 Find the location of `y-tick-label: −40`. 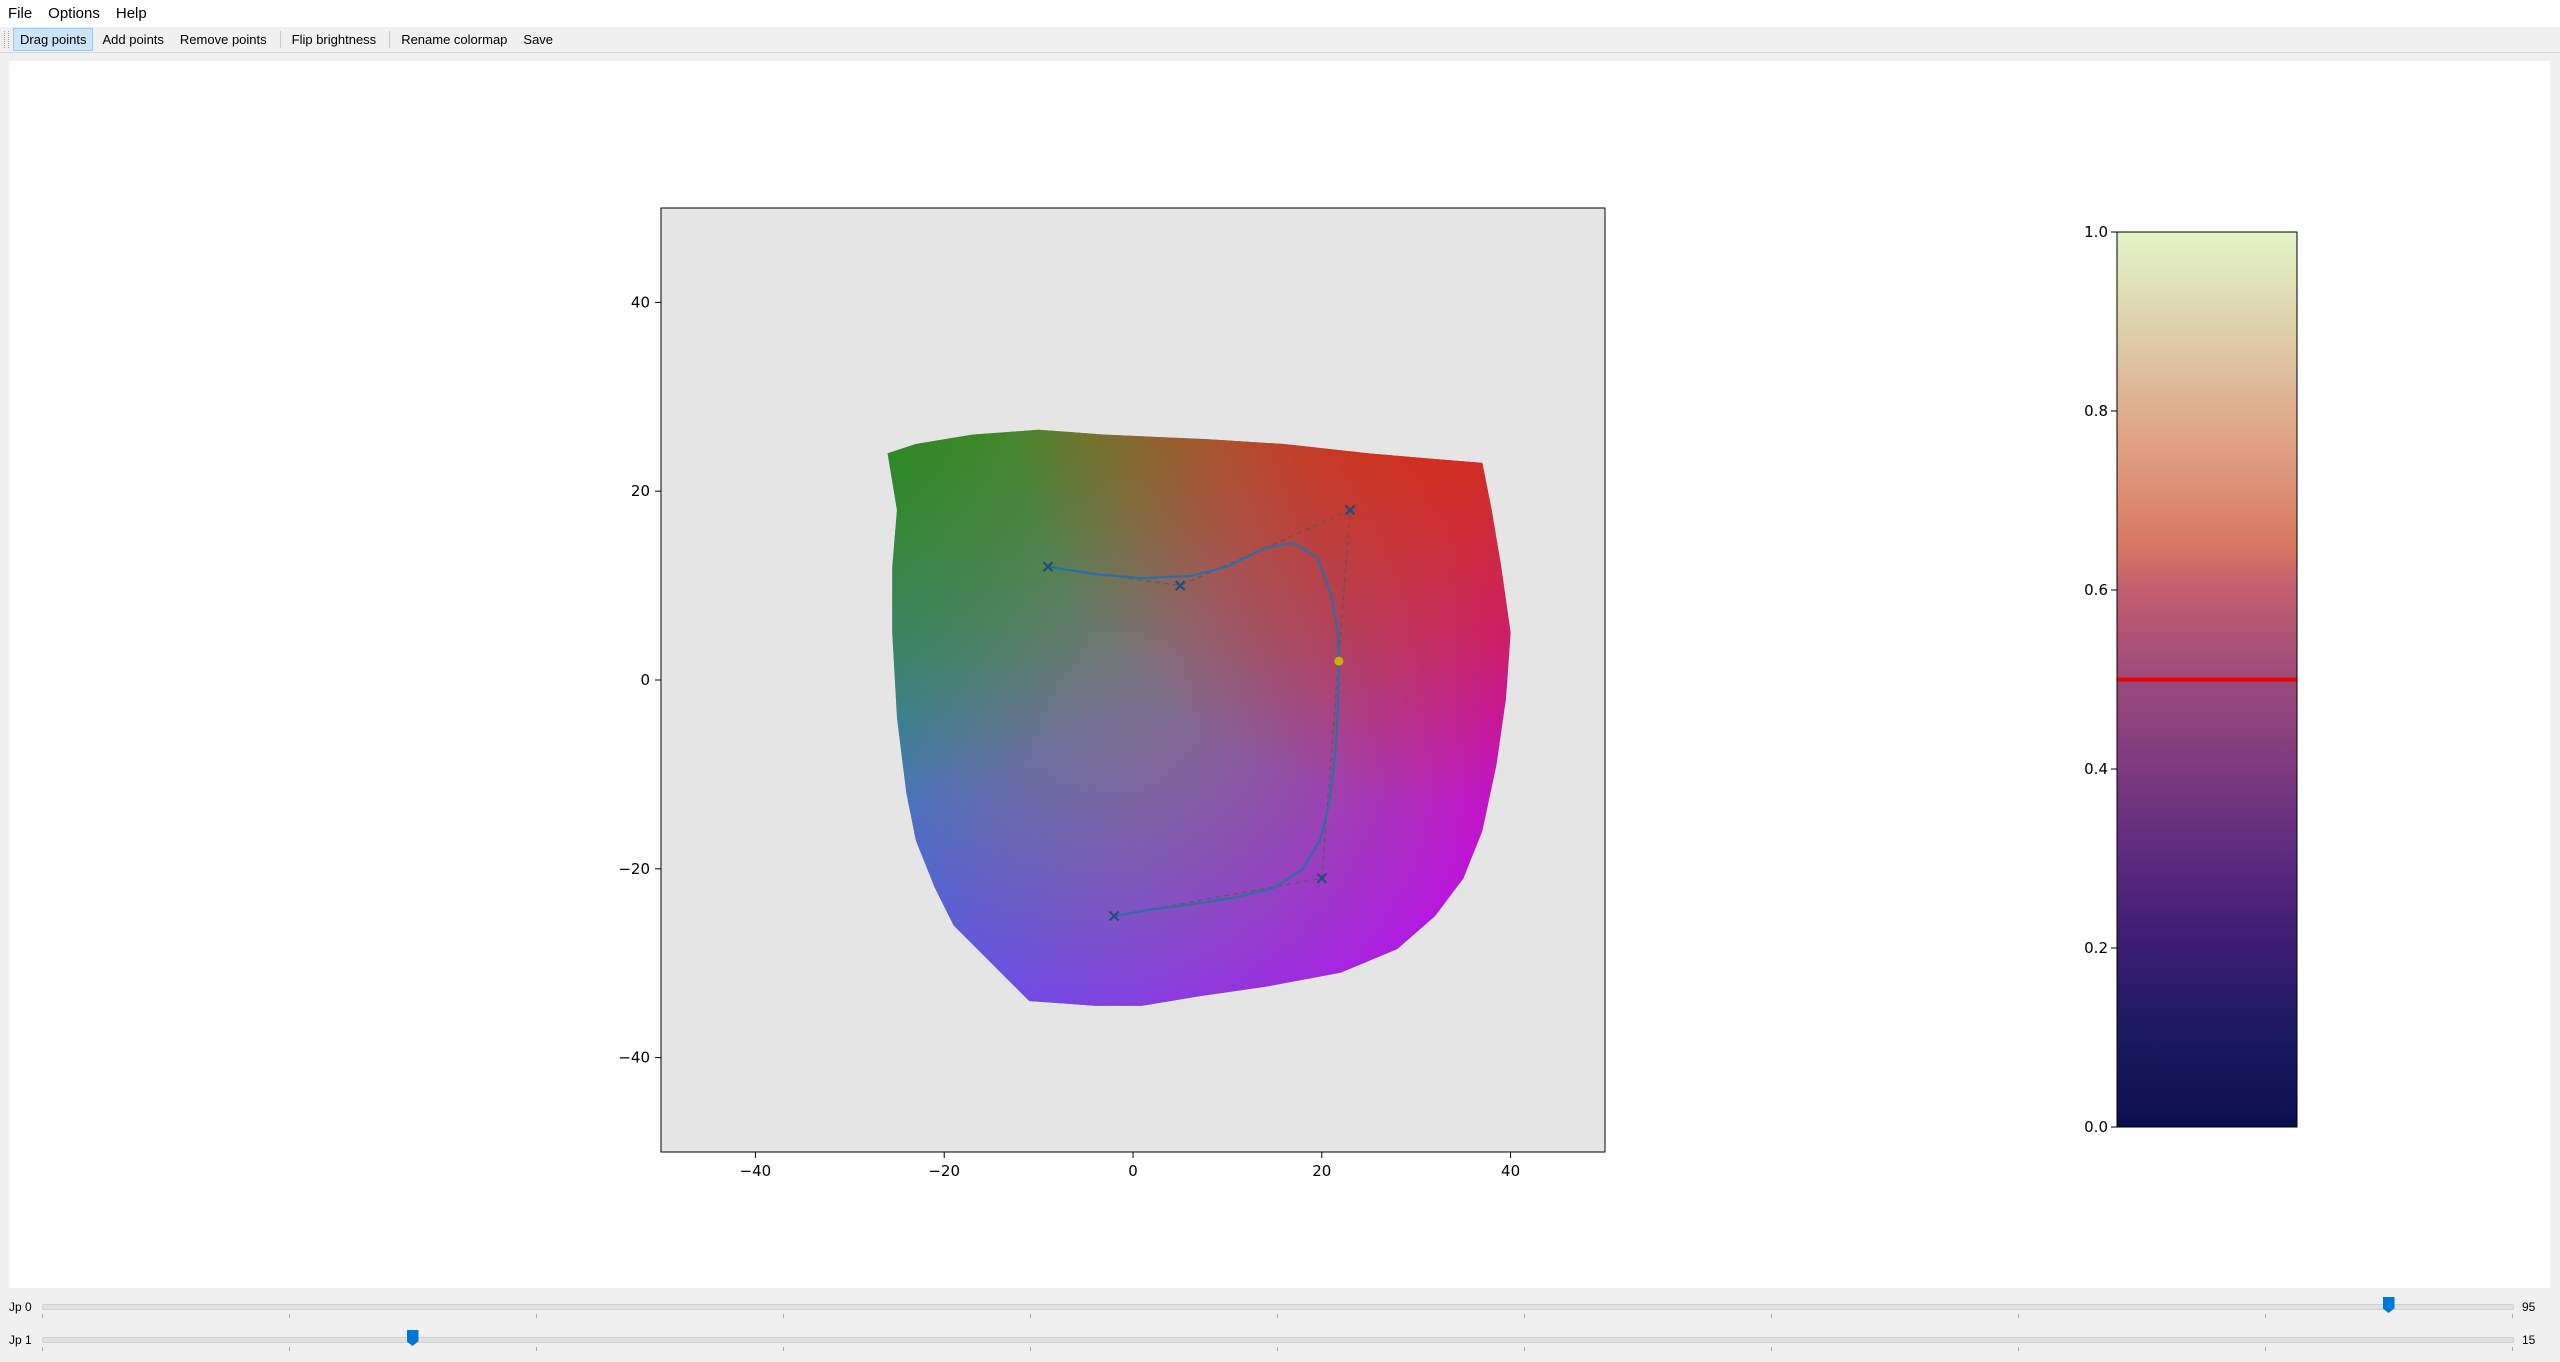

y-tick-label: −40 is located at coordinates (634, 1058).